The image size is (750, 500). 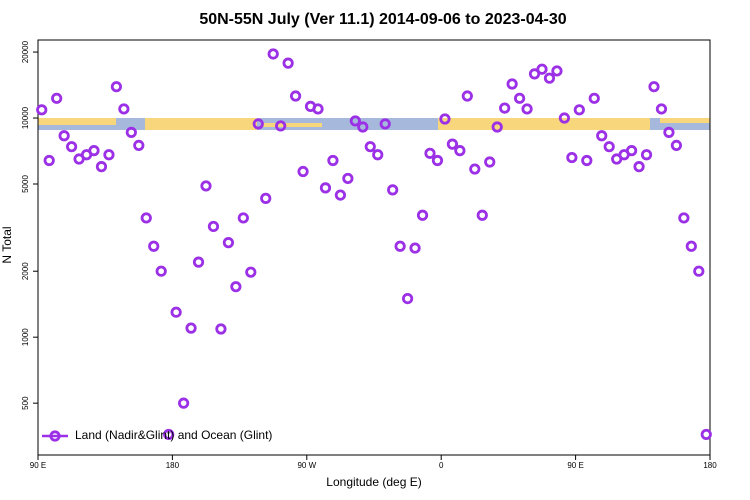 I want to click on y-tick-label: 500, so click(x=25, y=403).